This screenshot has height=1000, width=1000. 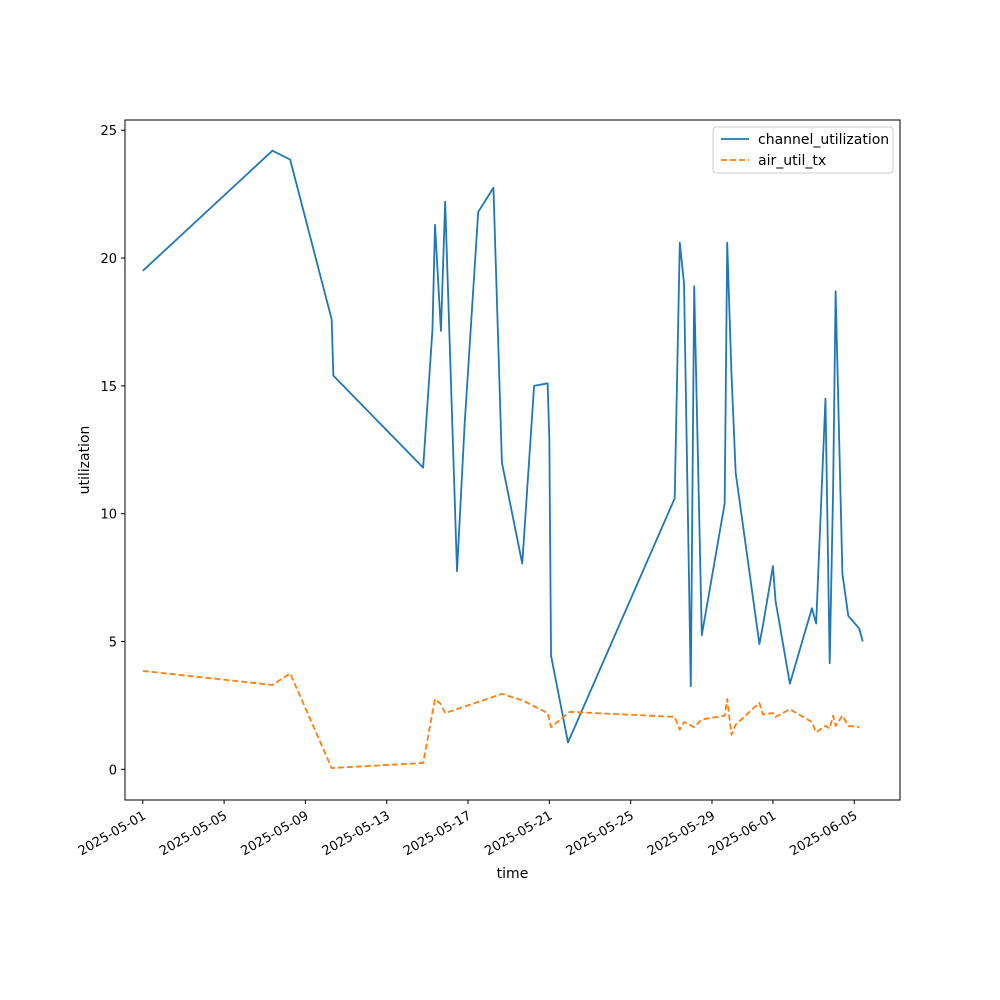 What do you see at coordinates (113, 643) in the screenshot?
I see `y-tick-label: 5` at bounding box center [113, 643].